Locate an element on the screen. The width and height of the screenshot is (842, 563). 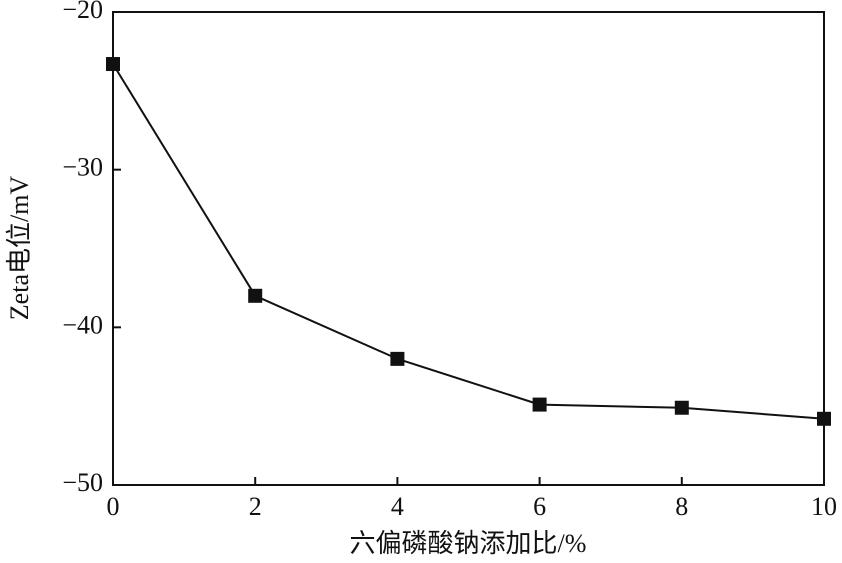
x-tick-label: 4 is located at coordinates (397, 506).